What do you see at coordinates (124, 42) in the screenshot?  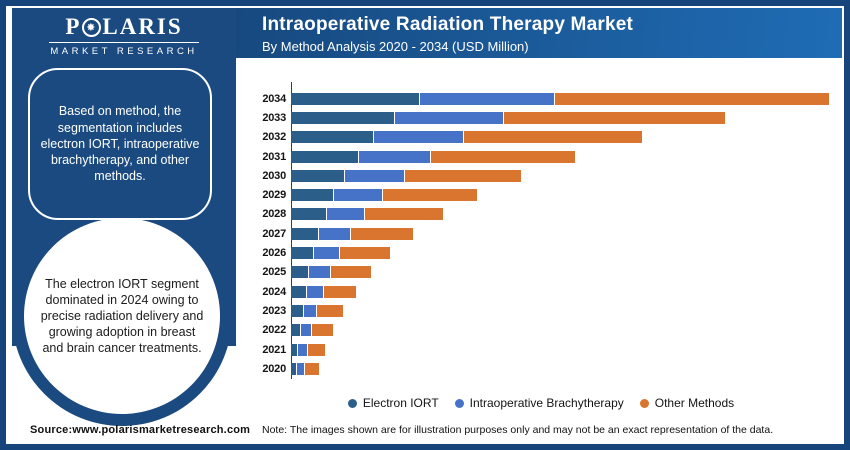 I see `logo-divider` at bounding box center [124, 42].